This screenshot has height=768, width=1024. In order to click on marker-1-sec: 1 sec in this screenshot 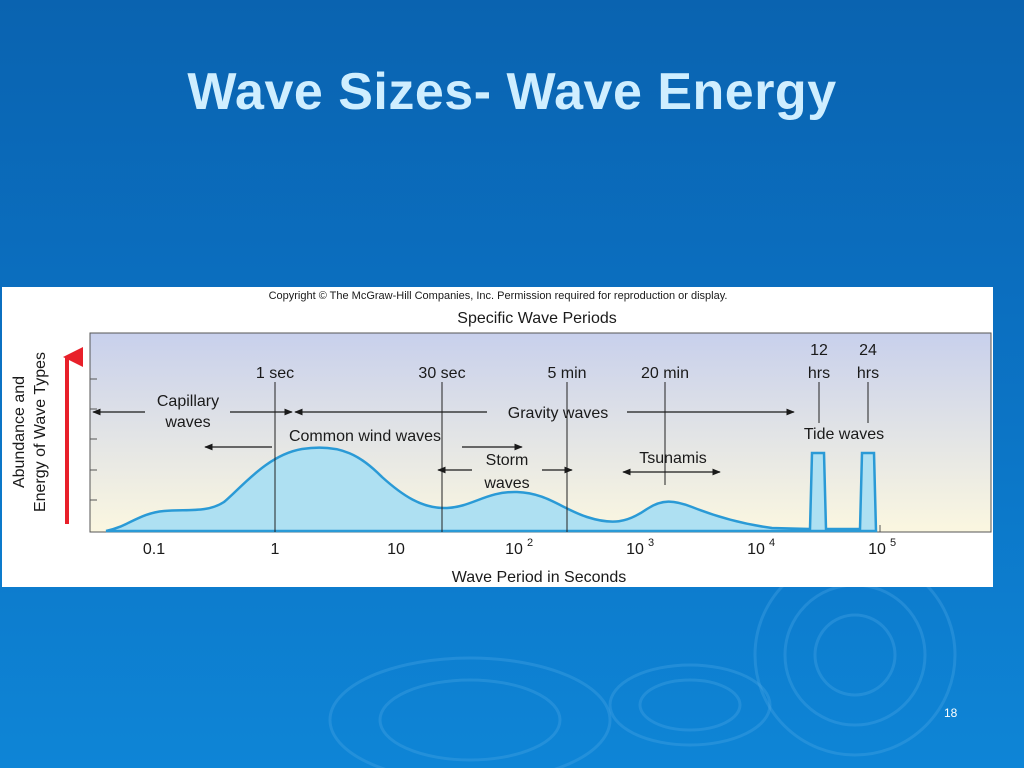, I will do `click(275, 373)`.